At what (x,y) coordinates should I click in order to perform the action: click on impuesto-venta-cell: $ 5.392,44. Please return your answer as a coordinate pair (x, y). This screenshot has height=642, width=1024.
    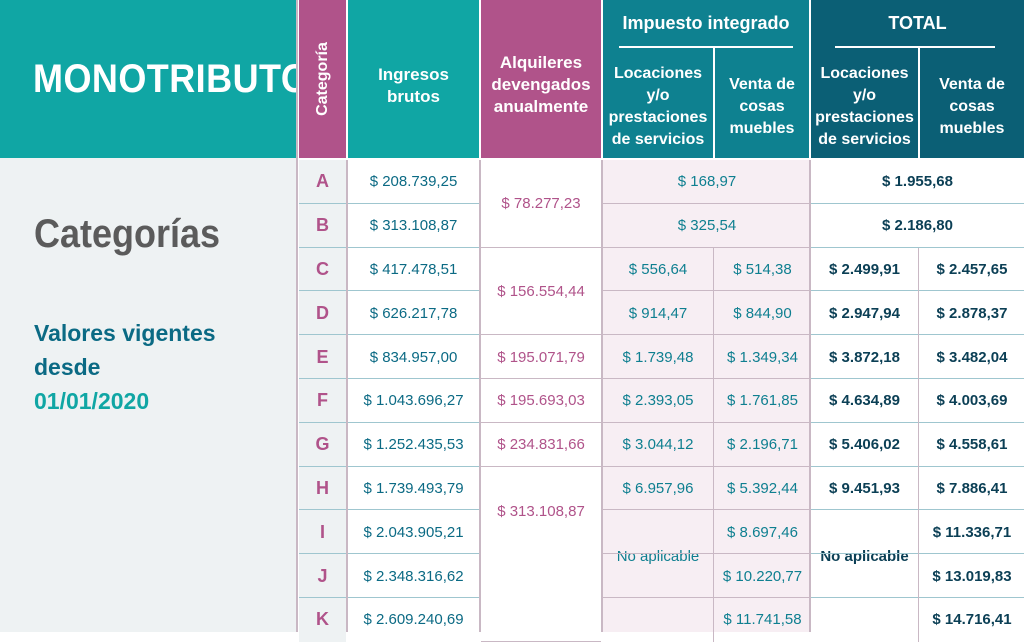
    Looking at the image, I should click on (762, 488).